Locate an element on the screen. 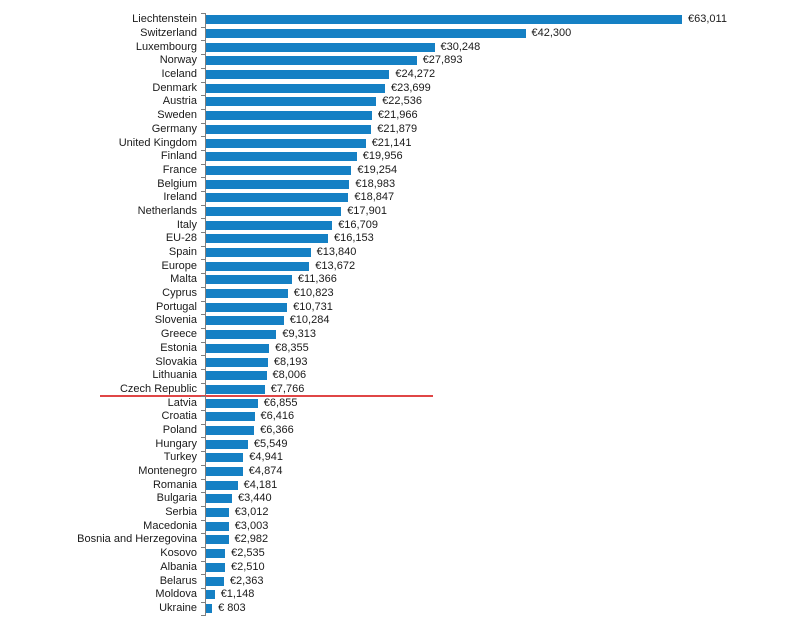  bar-area: €22,536 is located at coordinates (314, 102).